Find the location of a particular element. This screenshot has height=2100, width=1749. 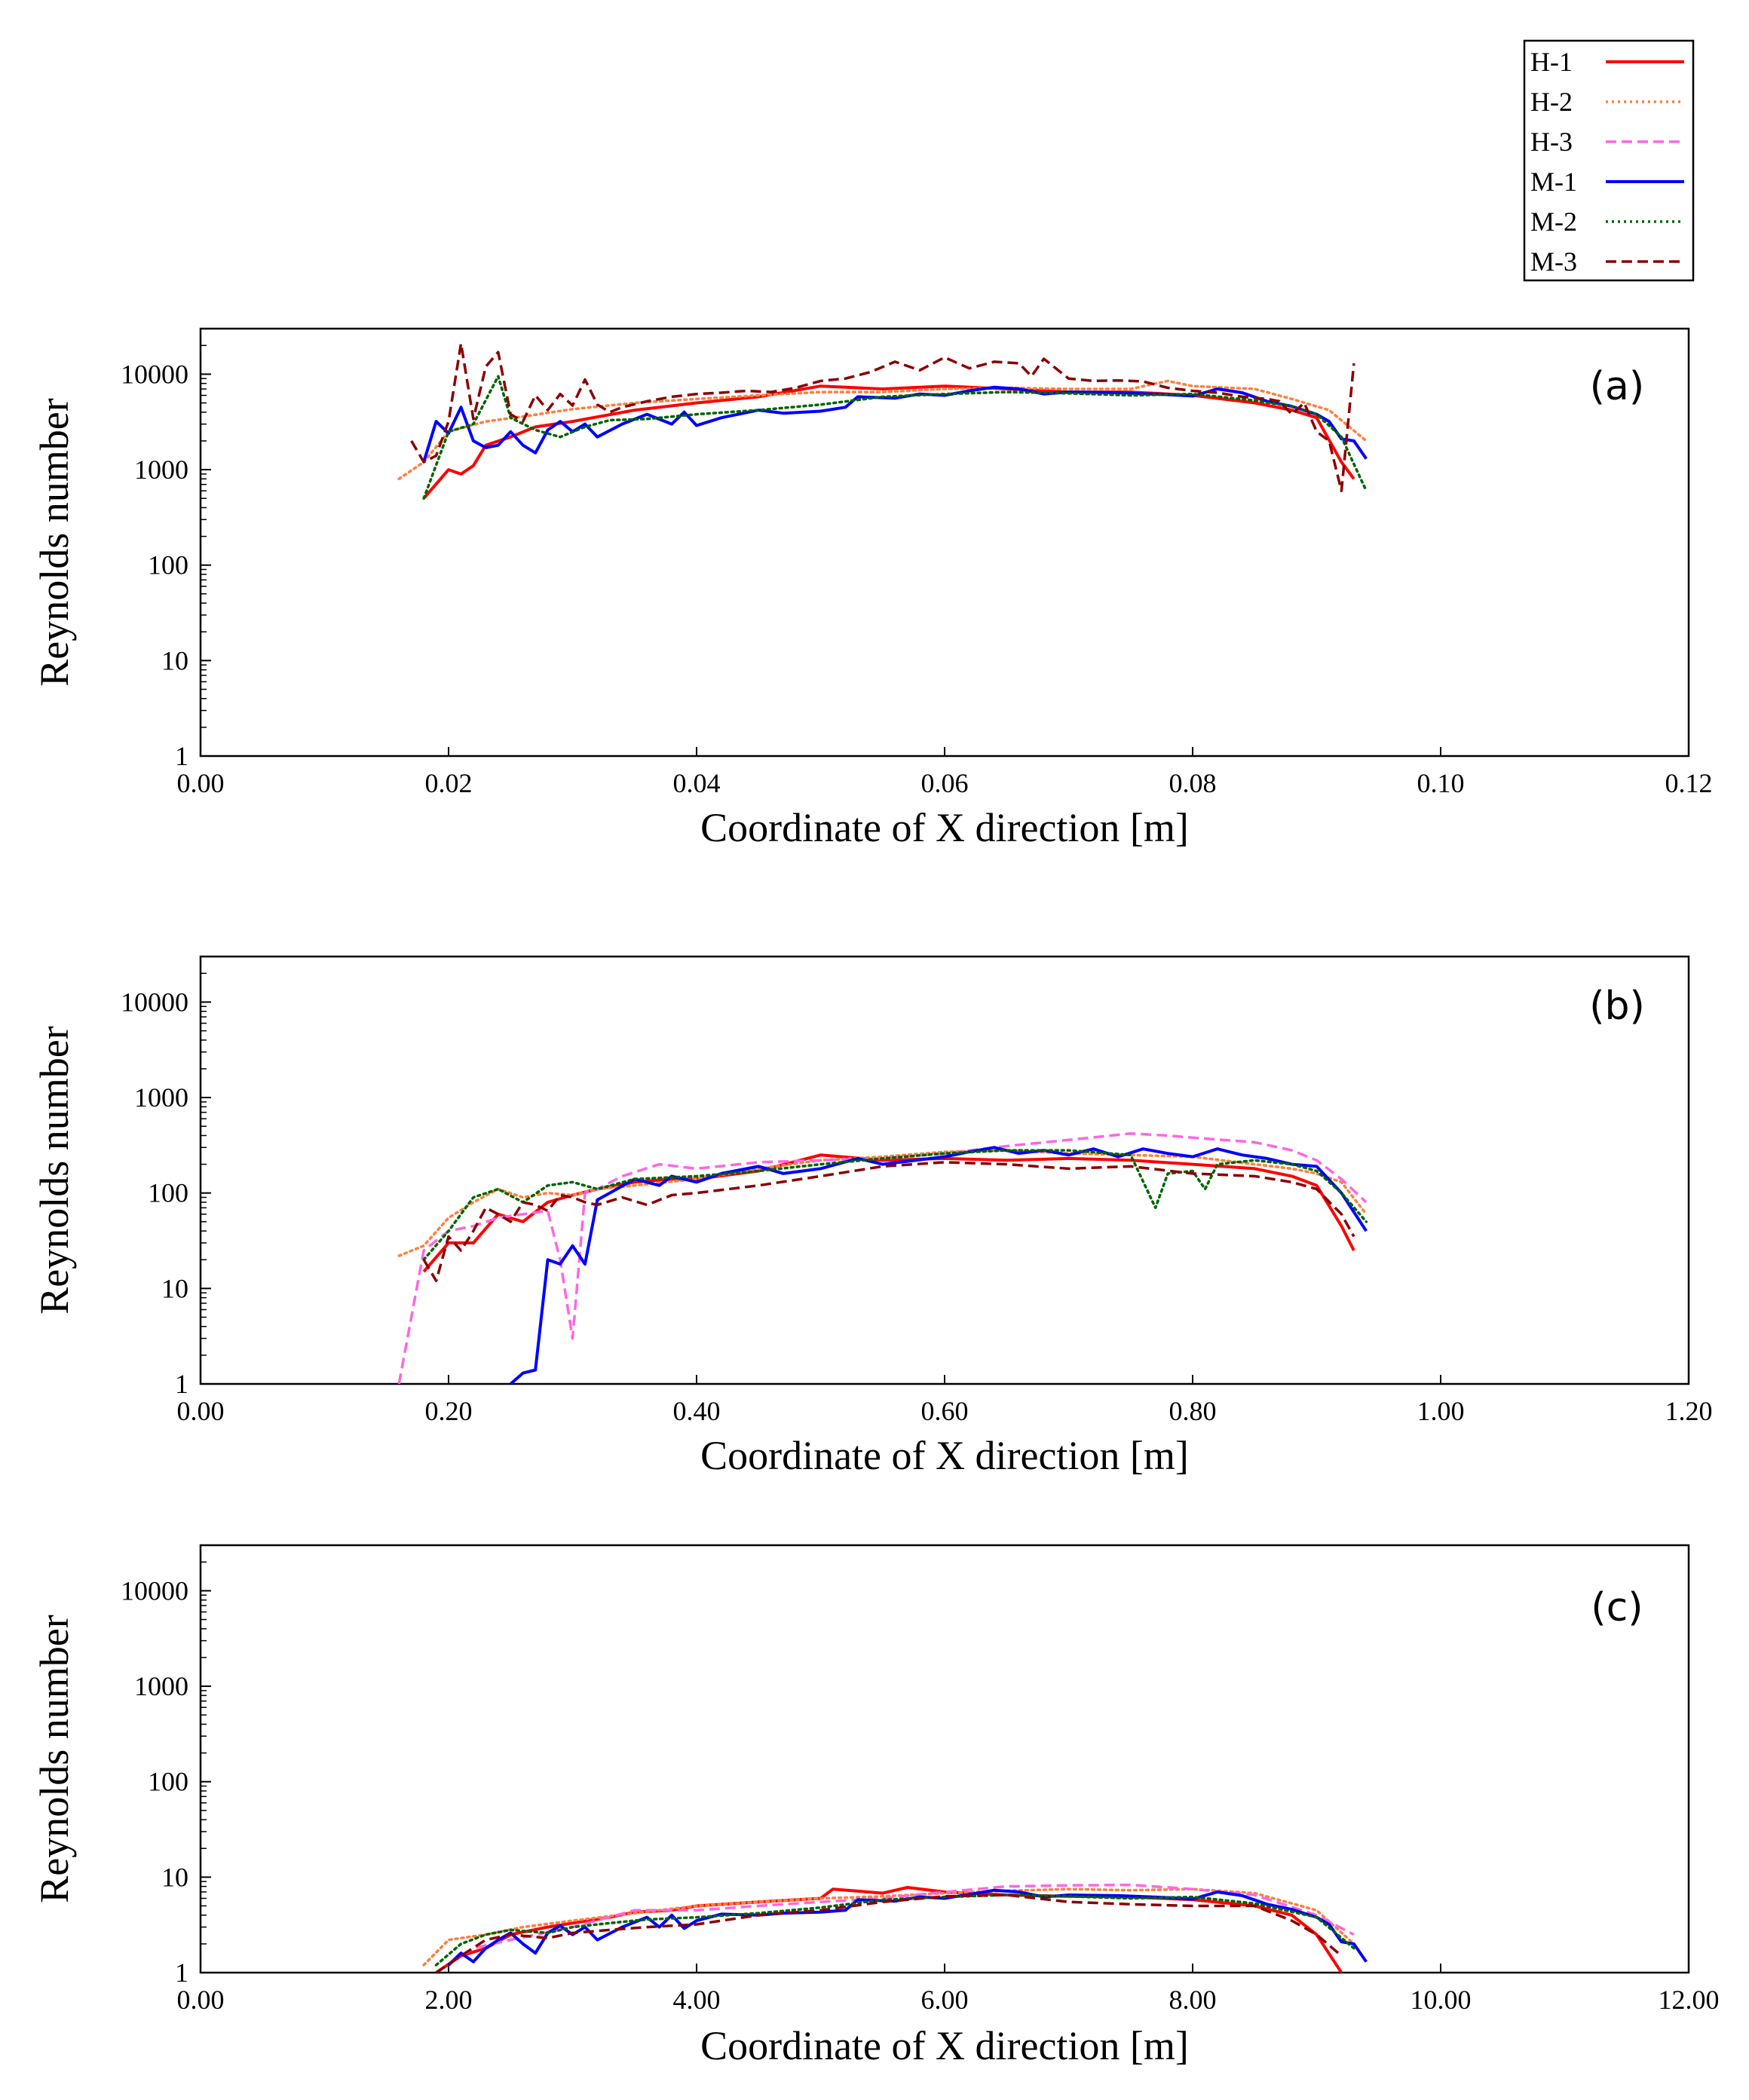

legend-label-m-1: M-1 is located at coordinates (1553, 182).